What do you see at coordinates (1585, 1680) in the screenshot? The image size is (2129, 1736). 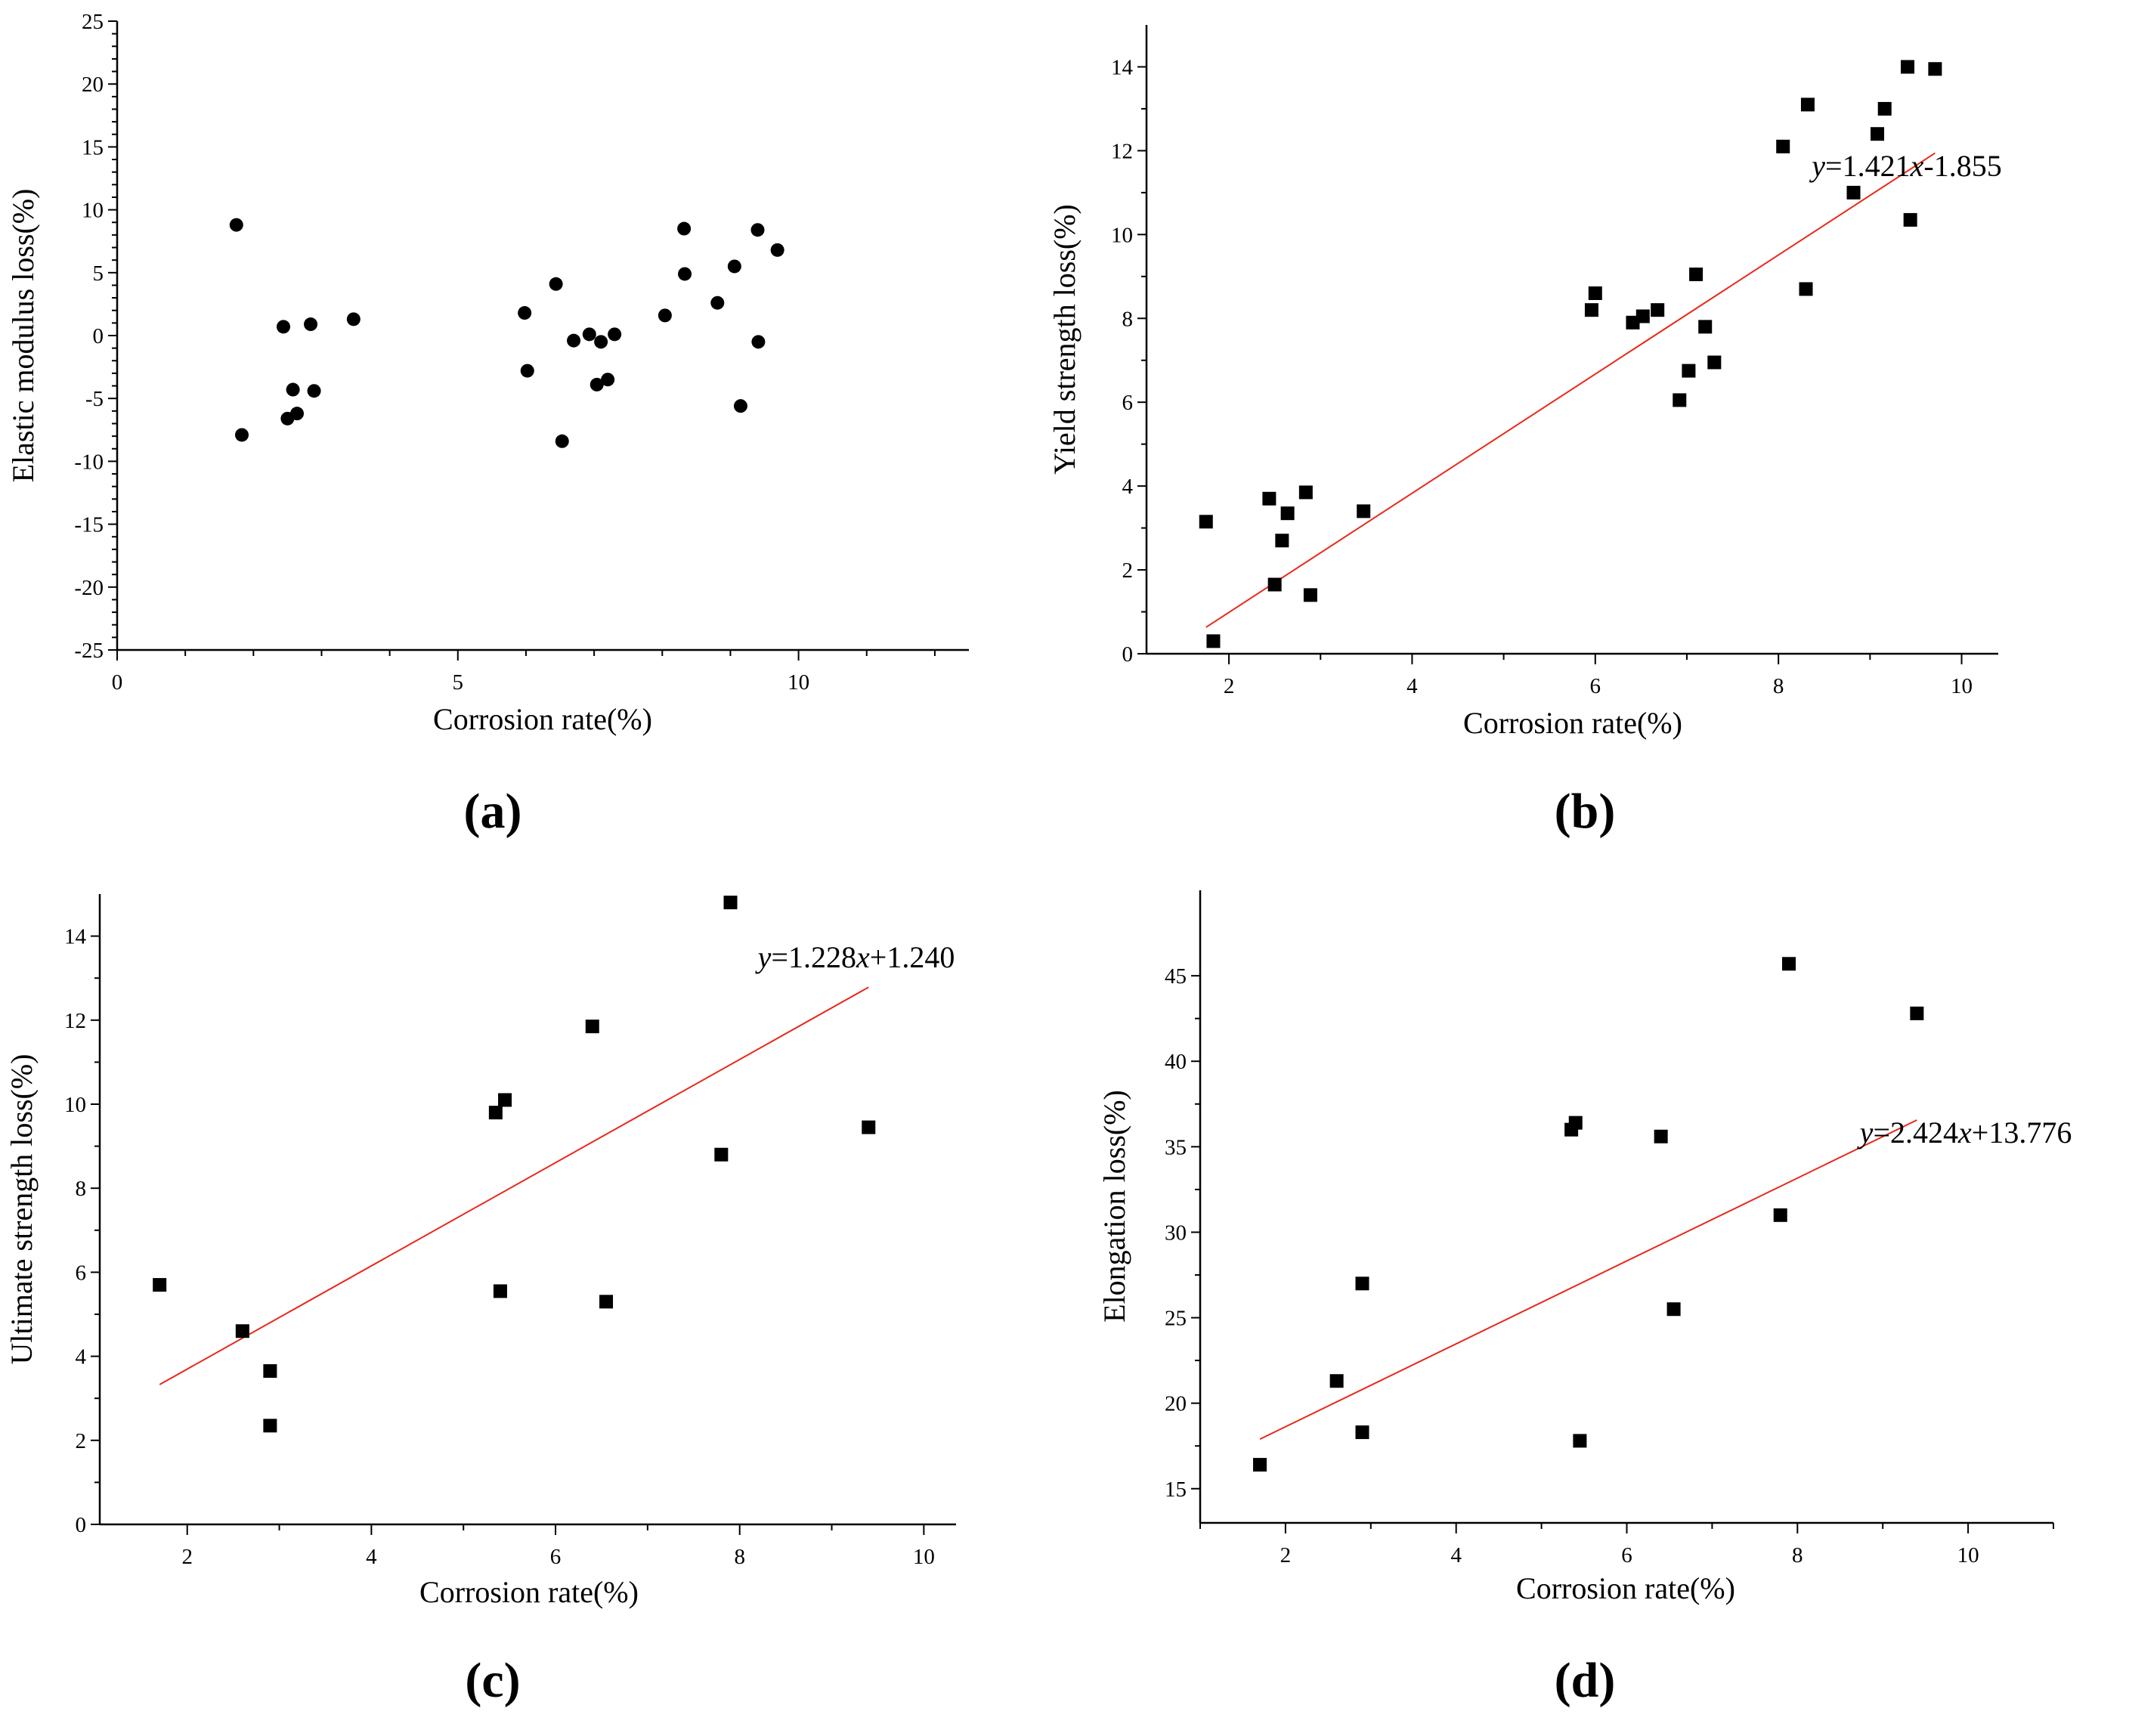 I see `panel-label: (d)` at bounding box center [1585, 1680].